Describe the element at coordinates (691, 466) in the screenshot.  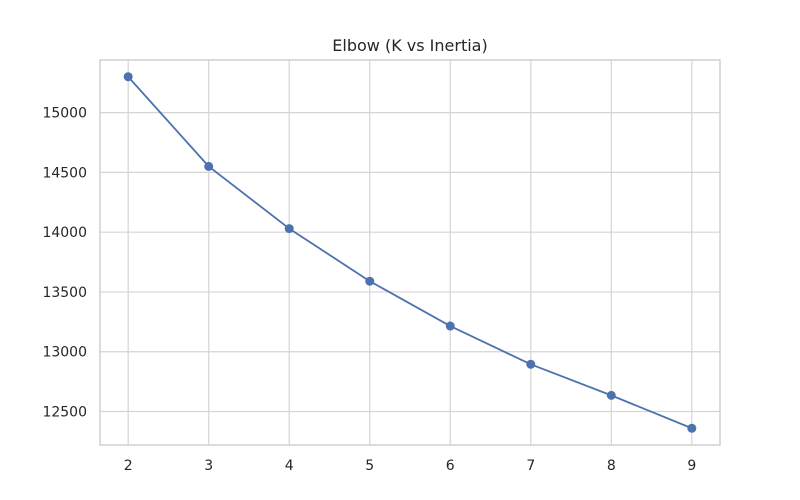
I see `x-tick-label: 9` at that location.